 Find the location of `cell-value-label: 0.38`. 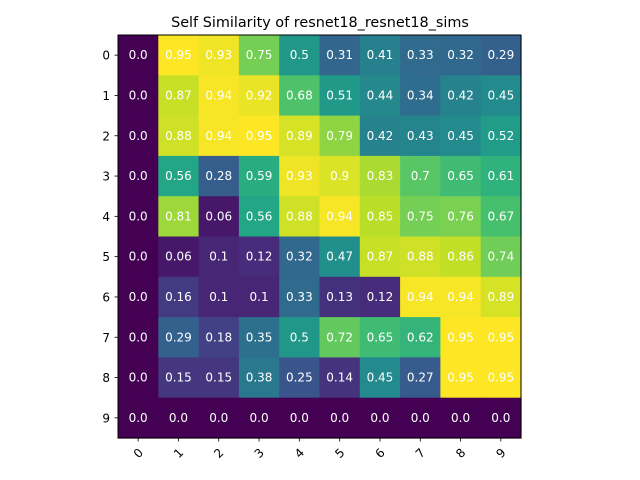

cell-value-label: 0.38 is located at coordinates (259, 378).